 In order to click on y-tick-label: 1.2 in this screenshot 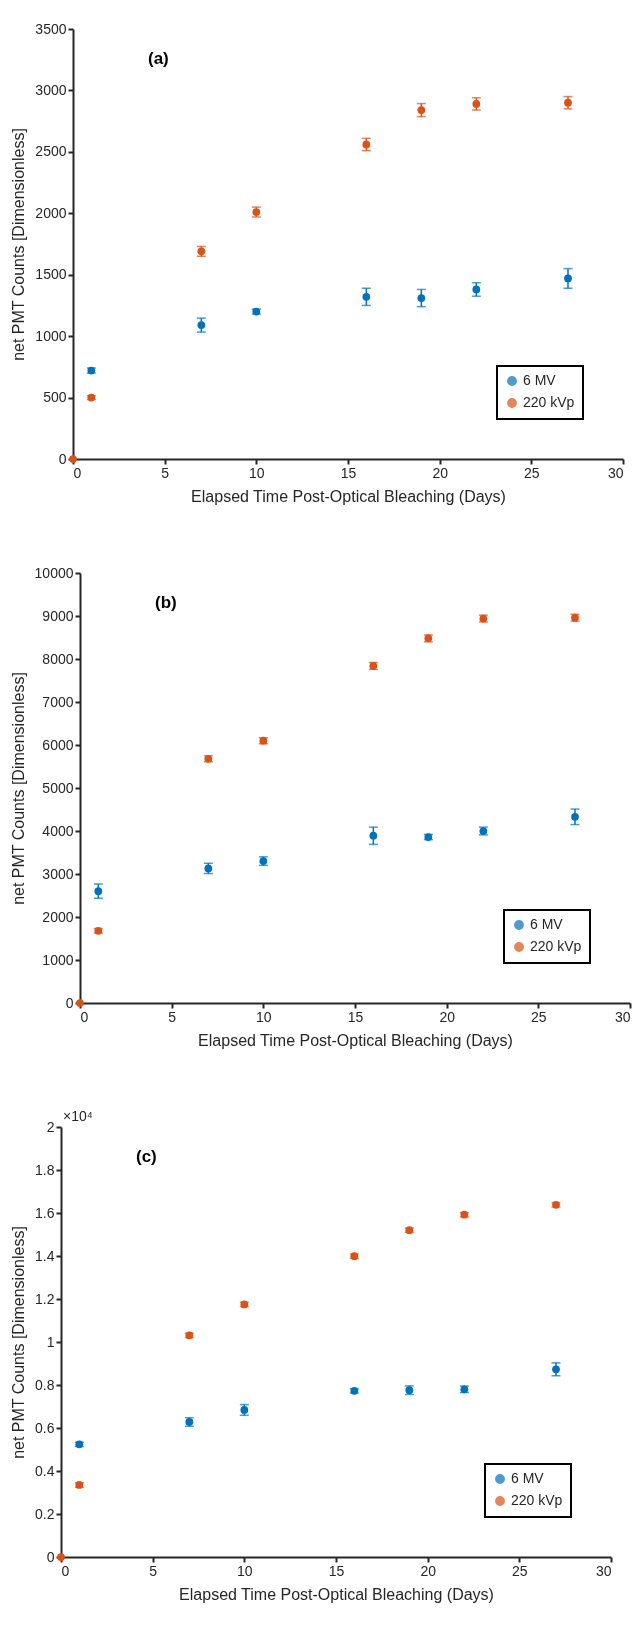, I will do `click(45, 1298)`.